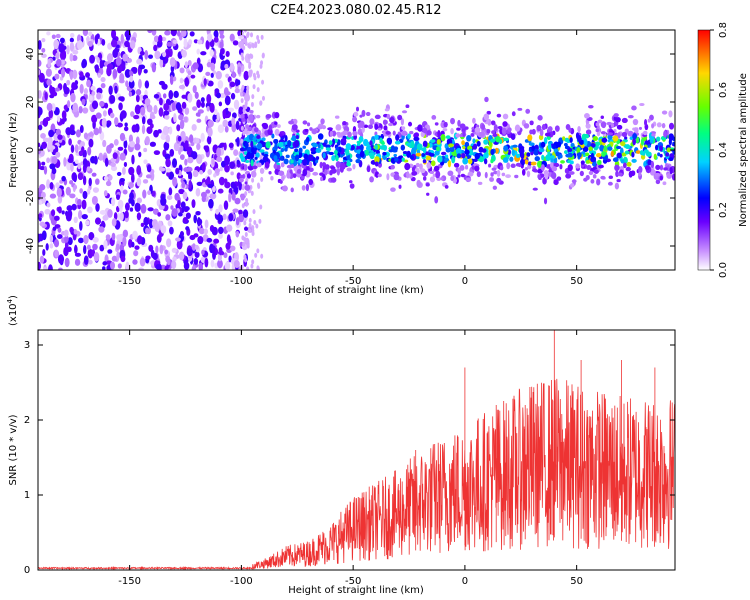 The image size is (750, 600). What do you see at coordinates (723, 150) in the screenshot?
I see `colorbar-tick-label: 0.4` at bounding box center [723, 150].